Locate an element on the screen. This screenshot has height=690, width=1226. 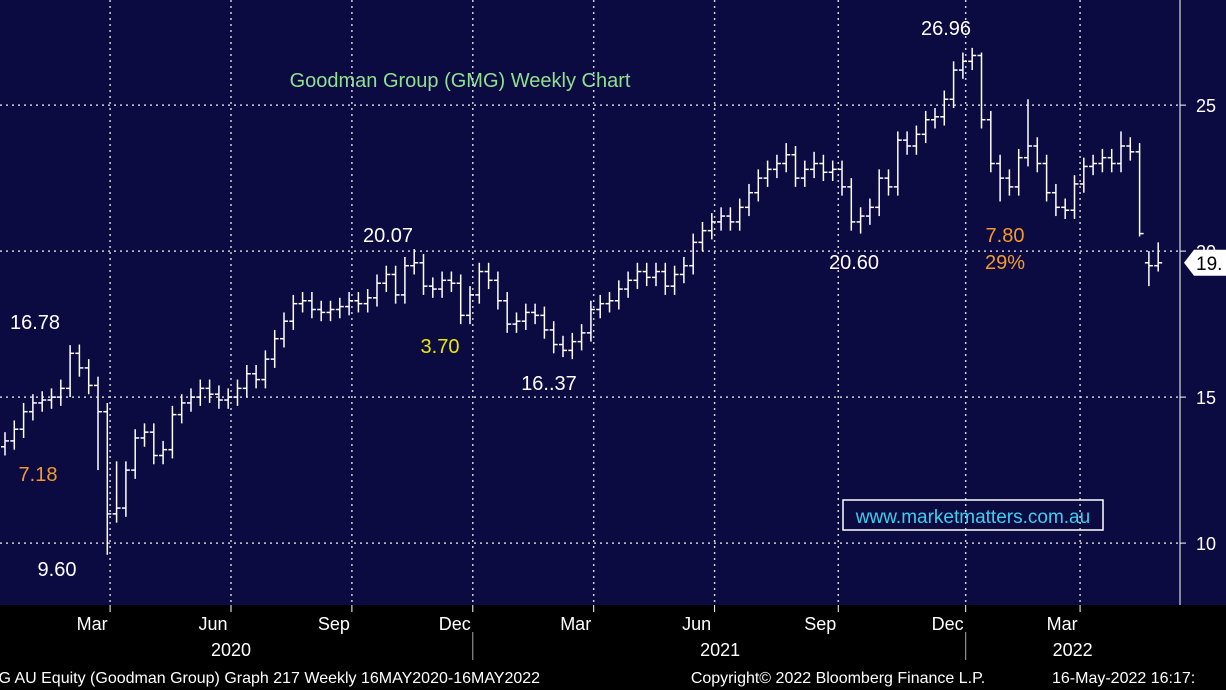
annotation: 7.18 is located at coordinates (38, 475).